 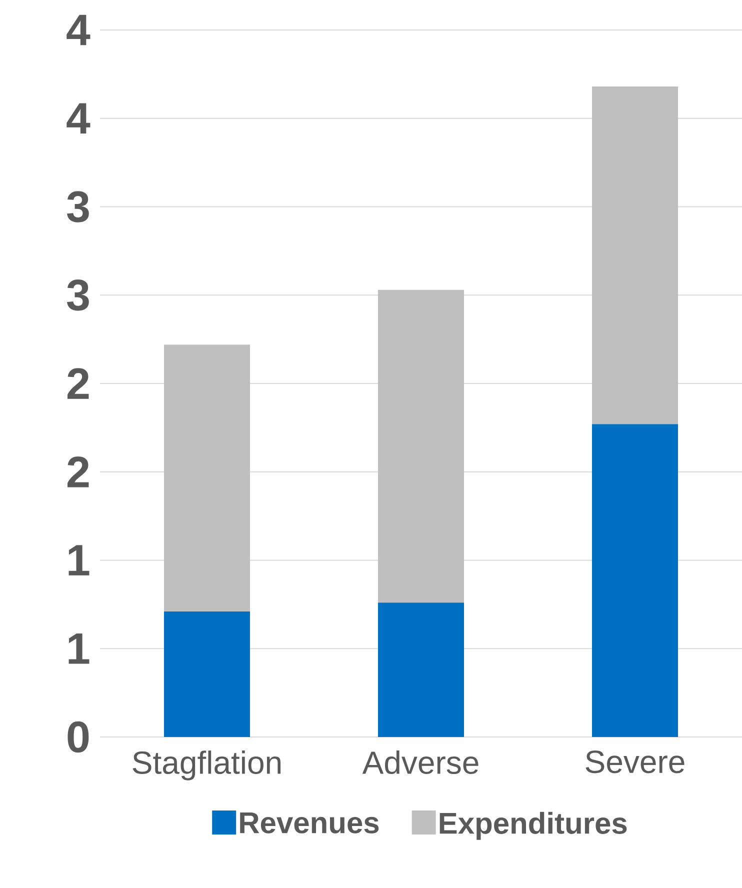 What do you see at coordinates (420, 762) in the screenshot?
I see `x-tick-label: Adverse` at bounding box center [420, 762].